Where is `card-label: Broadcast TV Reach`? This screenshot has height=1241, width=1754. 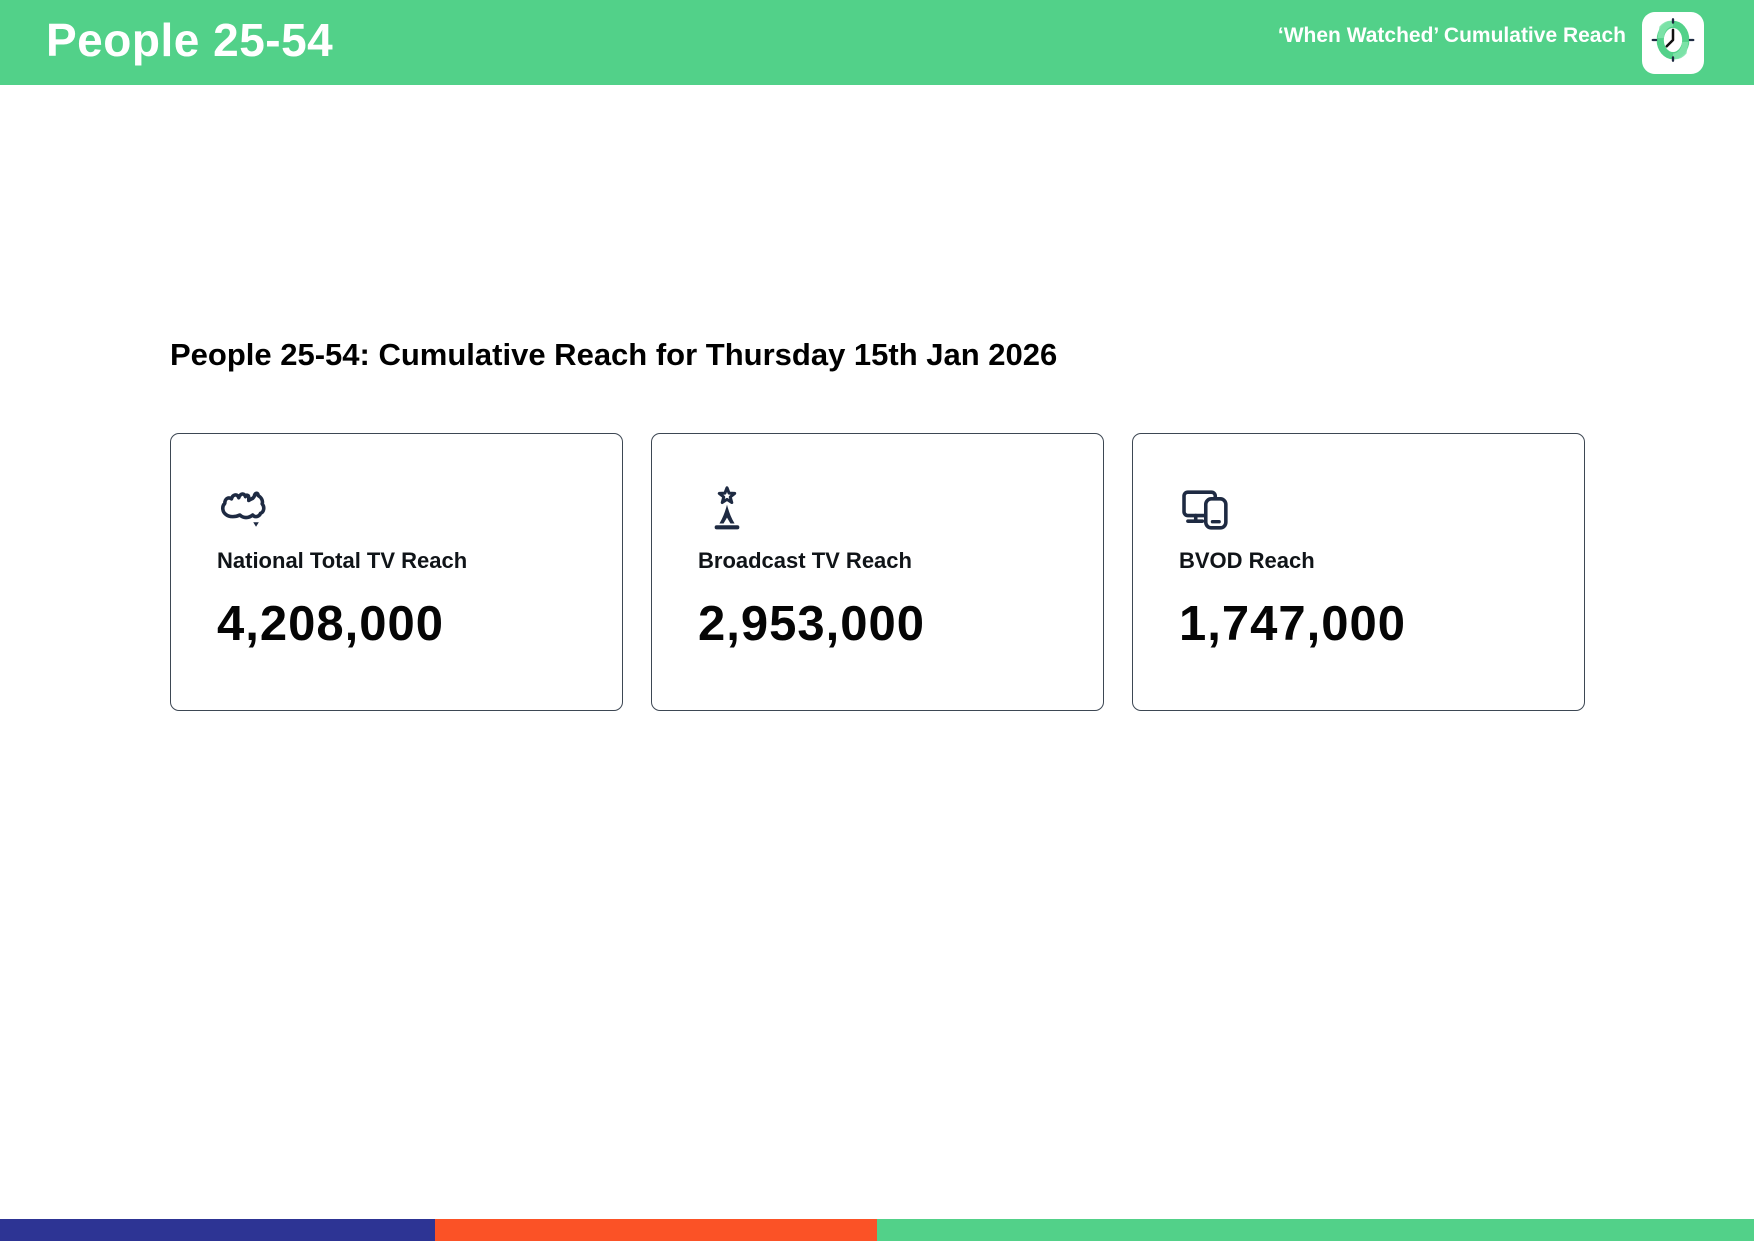
card-label: Broadcast TV Reach is located at coordinates (805, 560).